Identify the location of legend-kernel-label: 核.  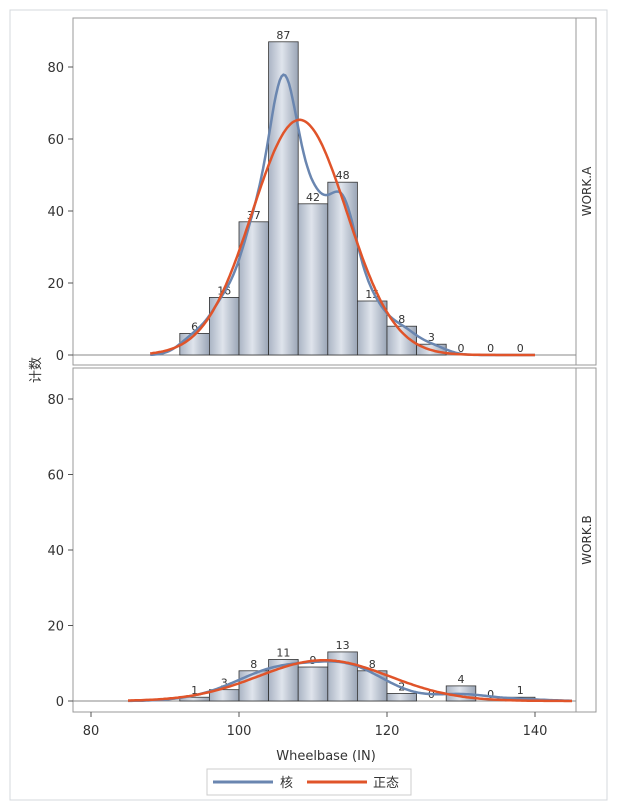
(286, 783).